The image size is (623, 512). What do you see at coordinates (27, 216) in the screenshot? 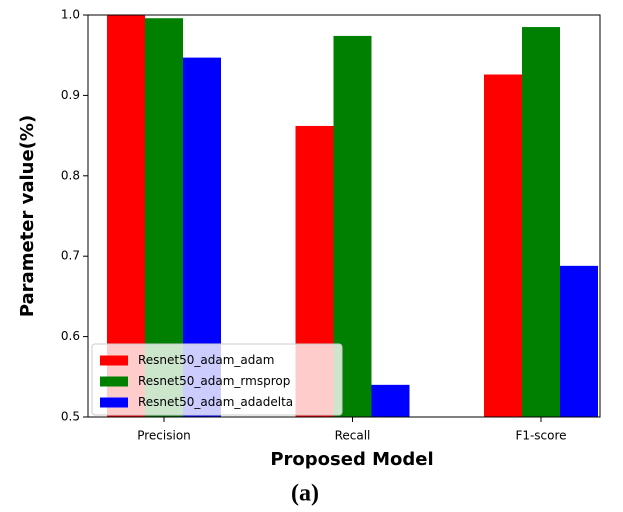
I see `y-axis-label: Parameter value(%)` at bounding box center [27, 216].